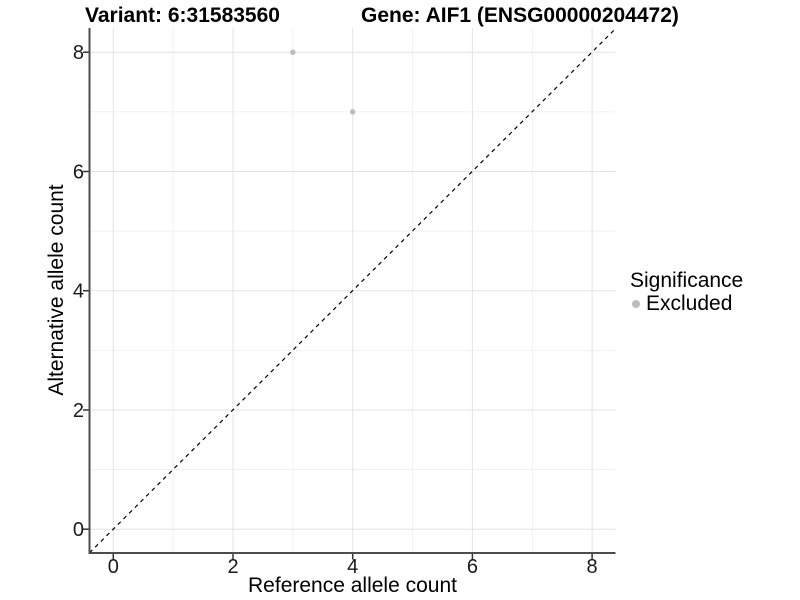  I want to click on x-tick-label: 6, so click(472, 567).